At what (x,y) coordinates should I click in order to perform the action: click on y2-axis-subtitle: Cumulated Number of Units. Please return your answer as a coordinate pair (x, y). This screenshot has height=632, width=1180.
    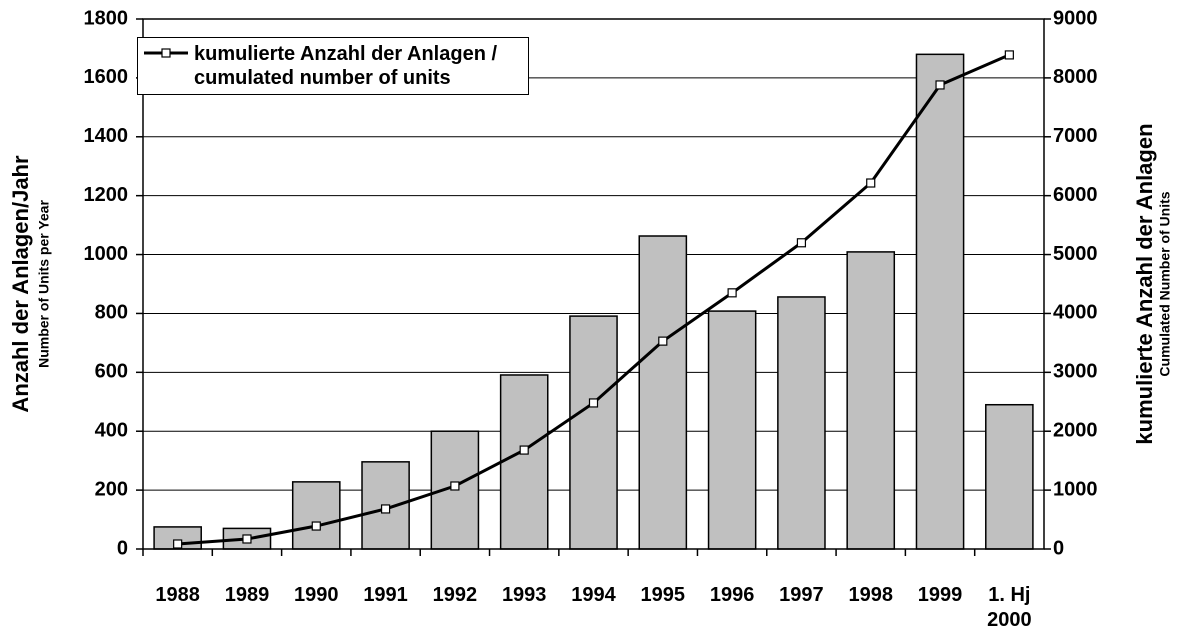
    Looking at the image, I should click on (1165, 283).